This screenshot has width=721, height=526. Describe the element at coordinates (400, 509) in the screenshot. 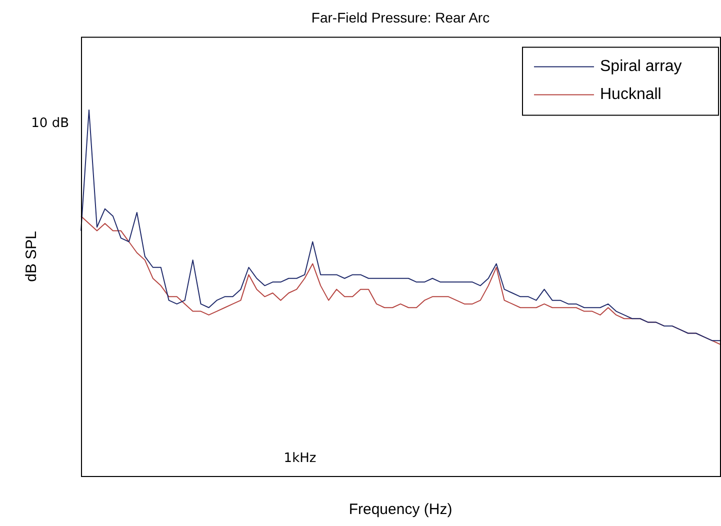

I see `x-axis-title: Frequency (Hz)` at that location.